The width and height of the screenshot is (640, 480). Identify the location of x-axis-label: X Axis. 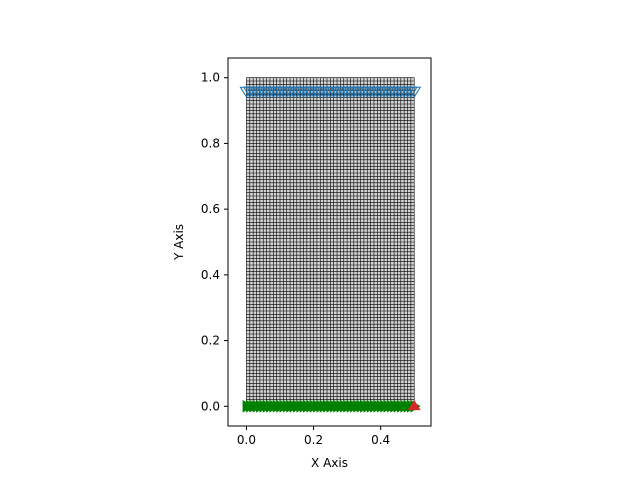
(329, 463).